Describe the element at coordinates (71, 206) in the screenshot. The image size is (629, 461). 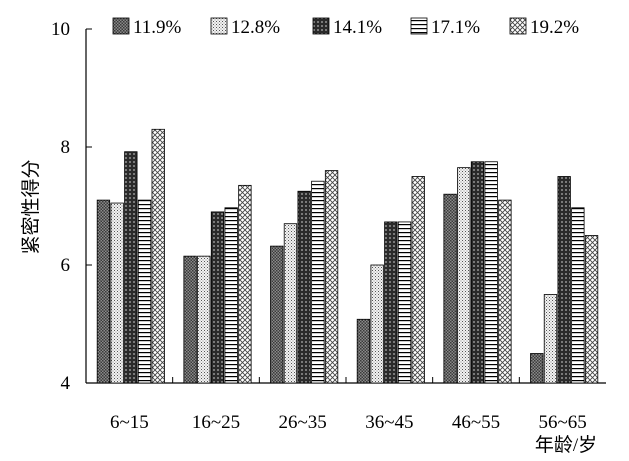
I see `y-ticks: 4 6 8 10` at that location.